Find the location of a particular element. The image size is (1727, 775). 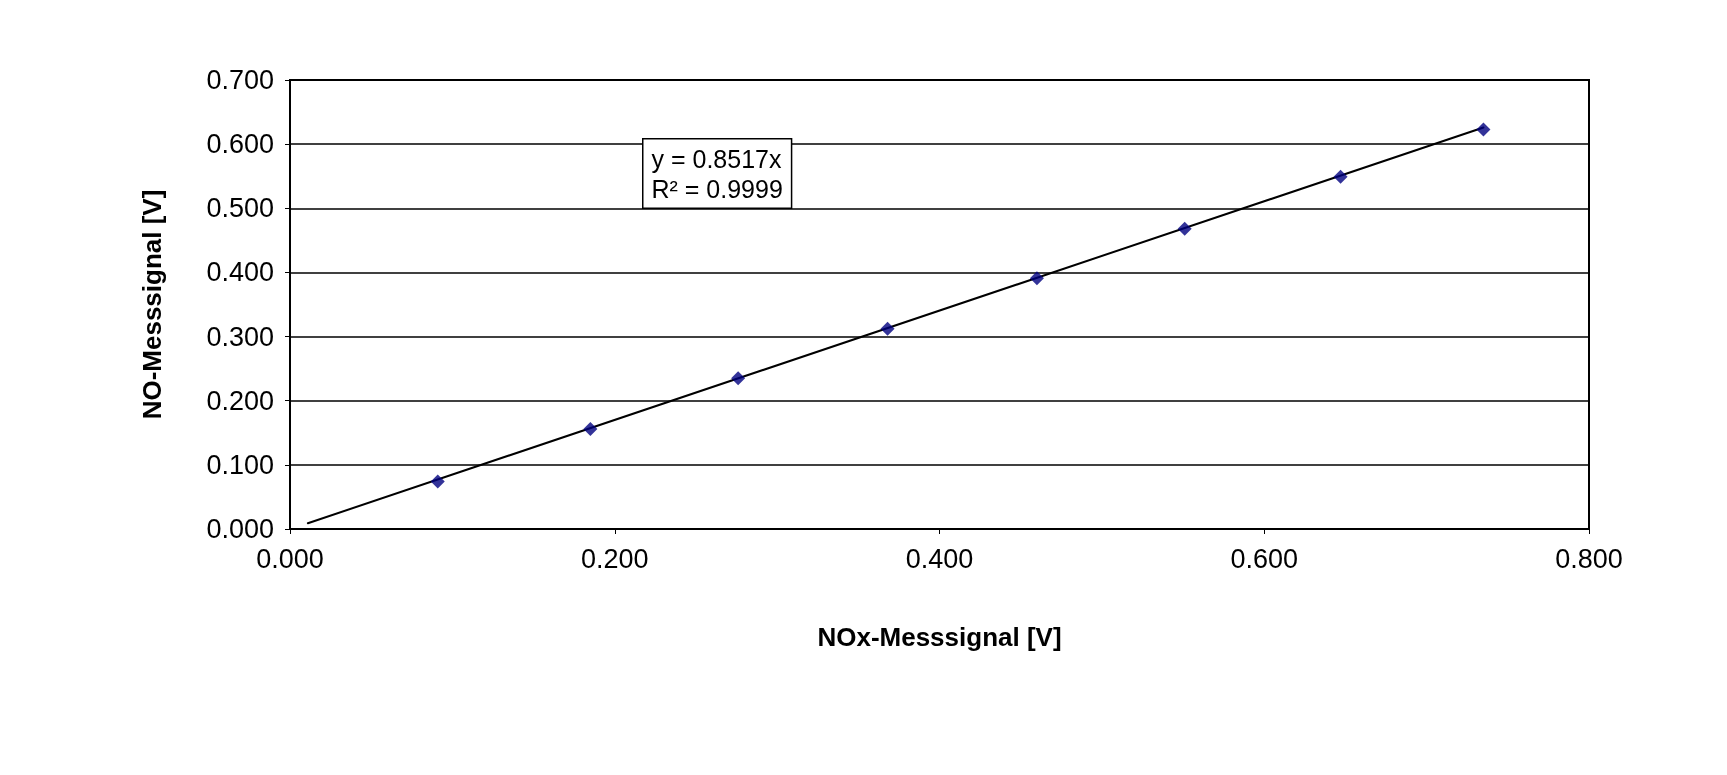

y-tick-label: 0.600 is located at coordinates (240, 144).